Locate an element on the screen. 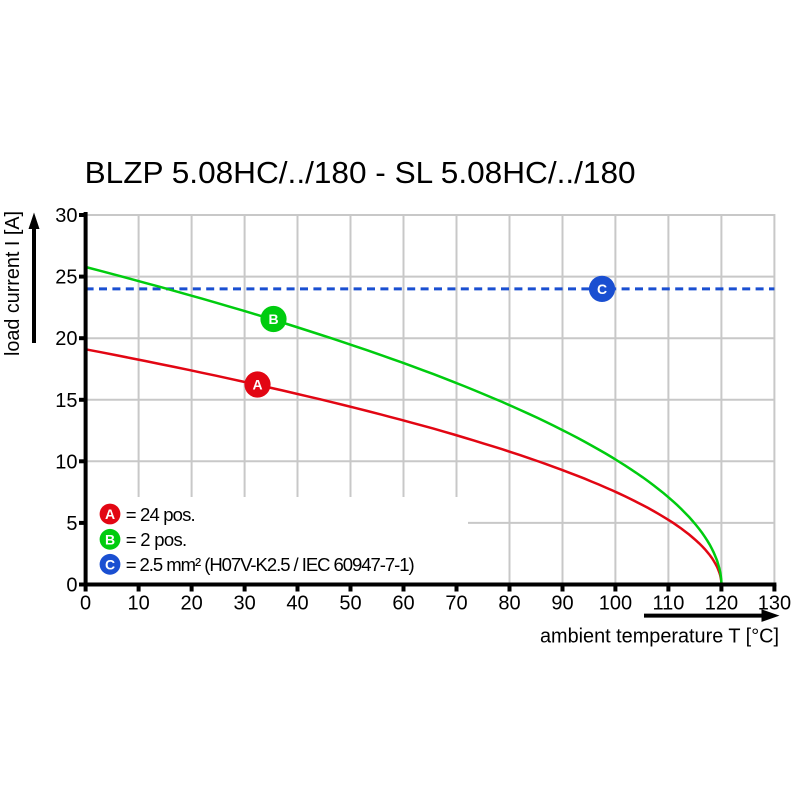 The image size is (800, 800). svg-text: 90 is located at coordinates (562, 604).